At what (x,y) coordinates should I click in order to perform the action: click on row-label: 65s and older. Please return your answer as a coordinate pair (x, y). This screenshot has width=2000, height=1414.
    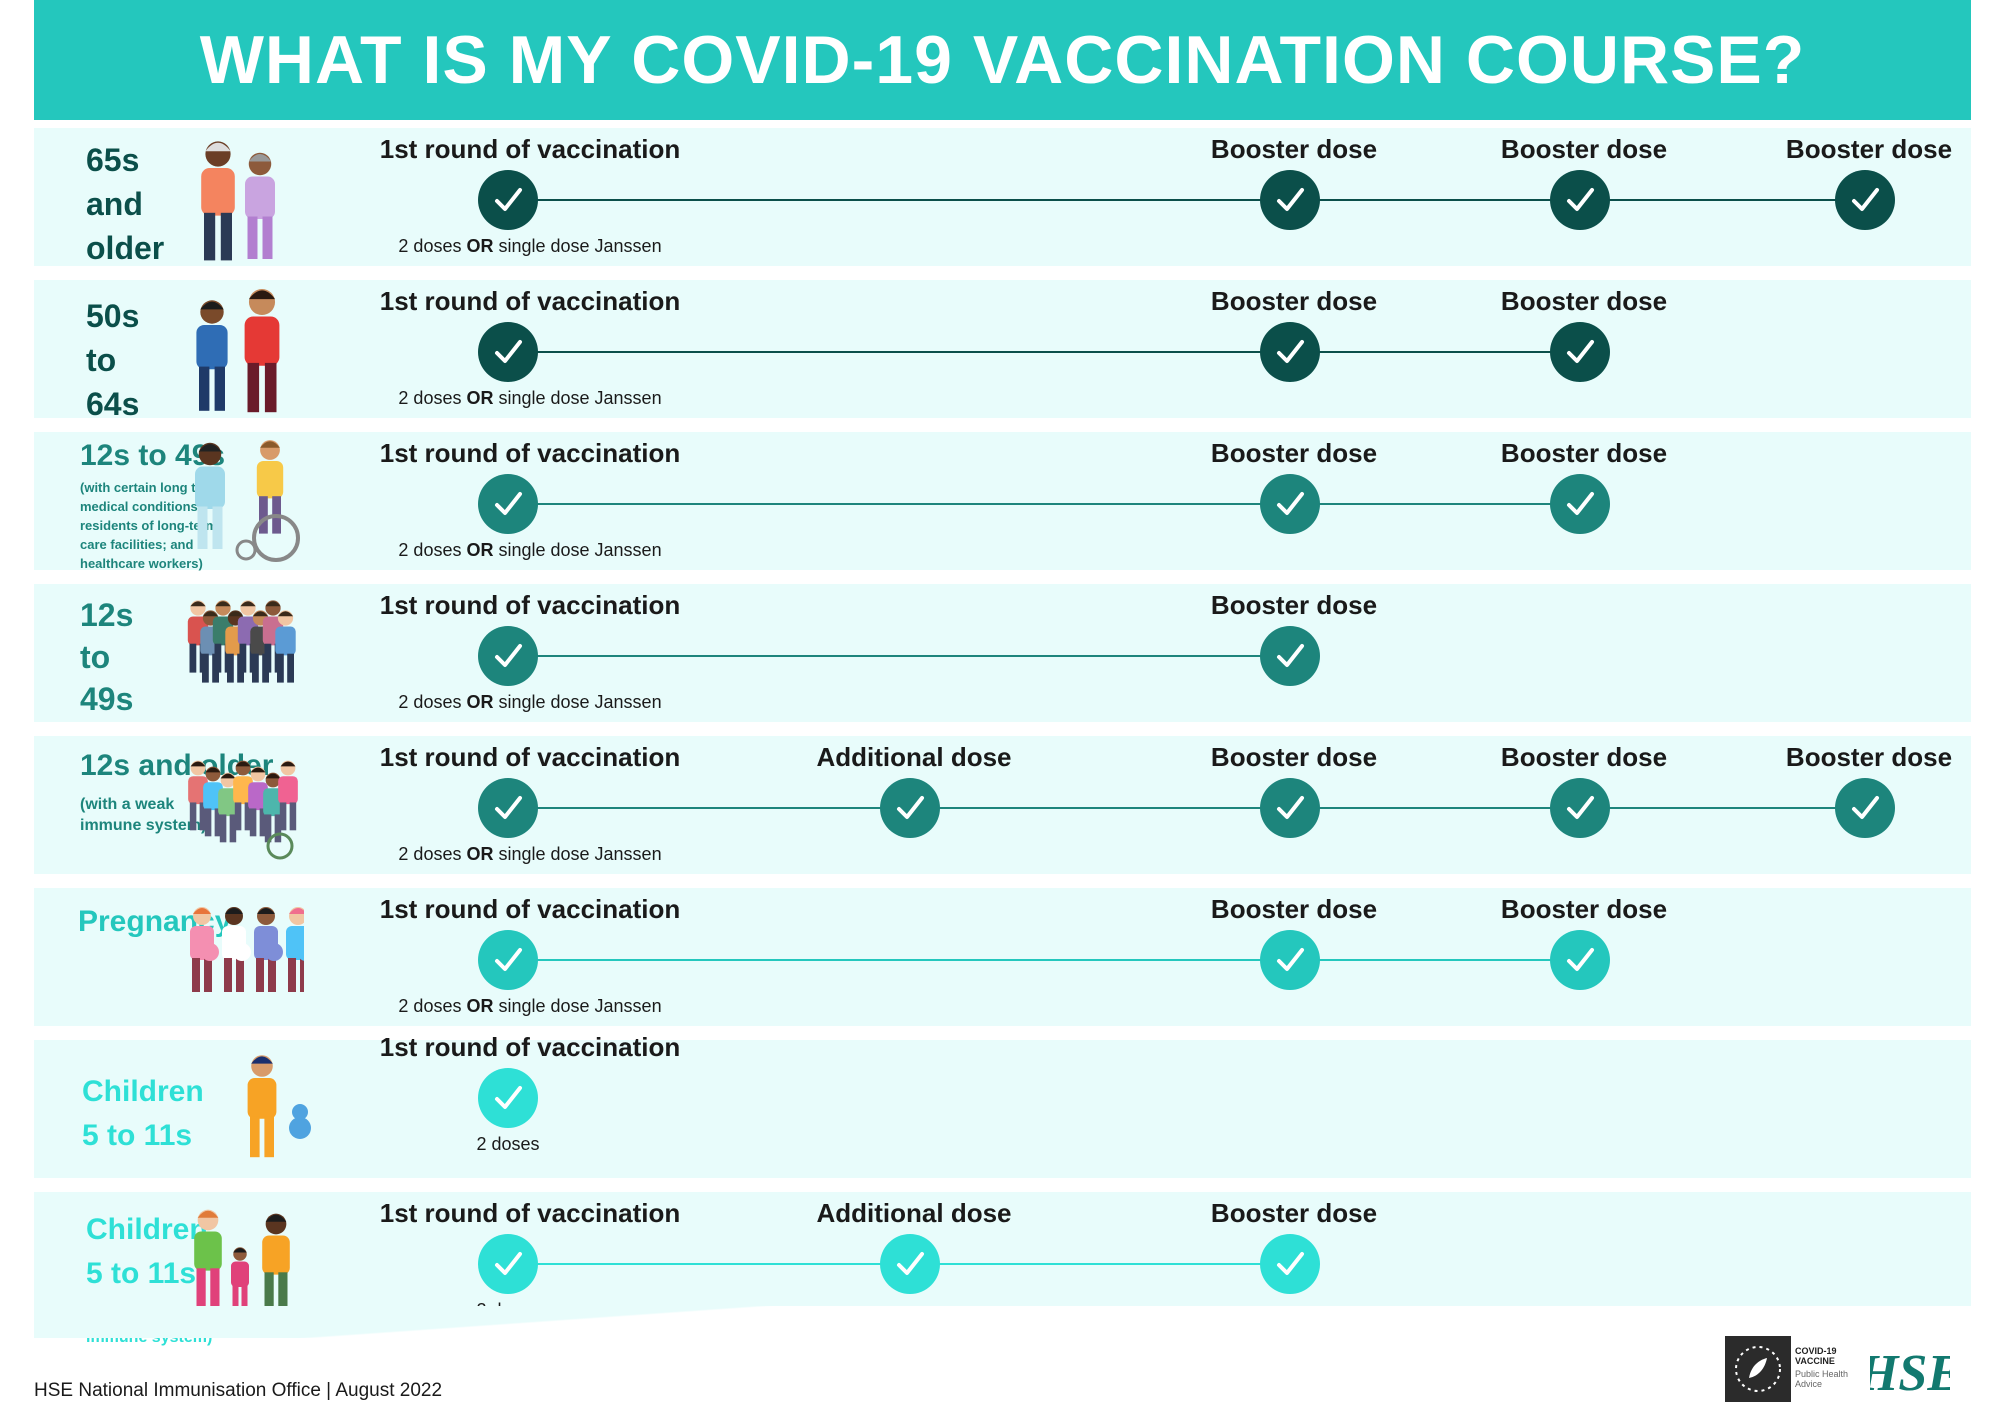
    Looking at the image, I should click on (186, 204).